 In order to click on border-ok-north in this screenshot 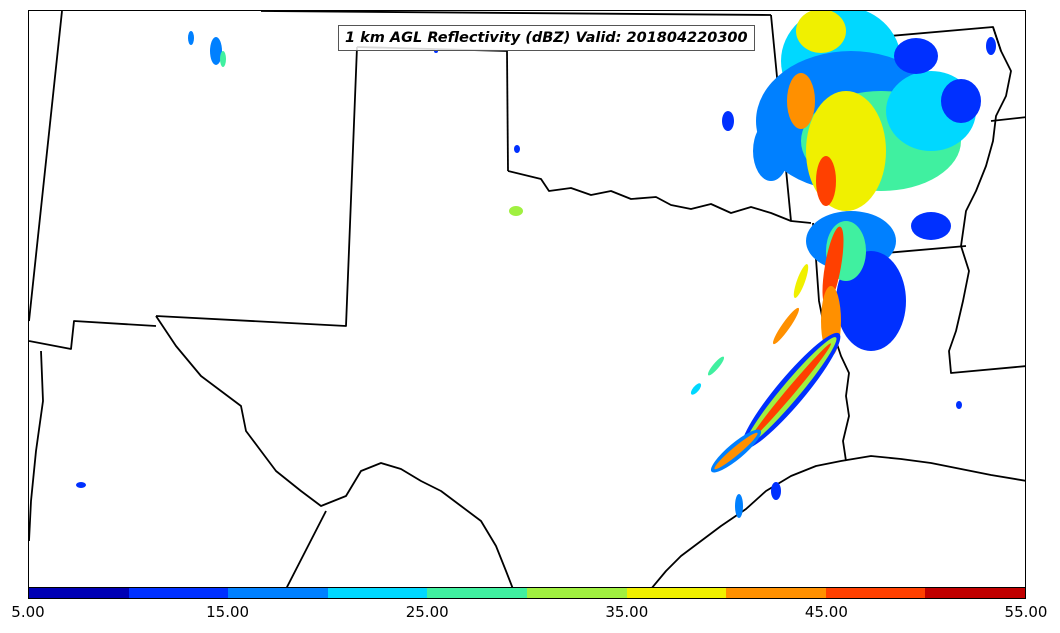, I will do `click(516, 13)`.